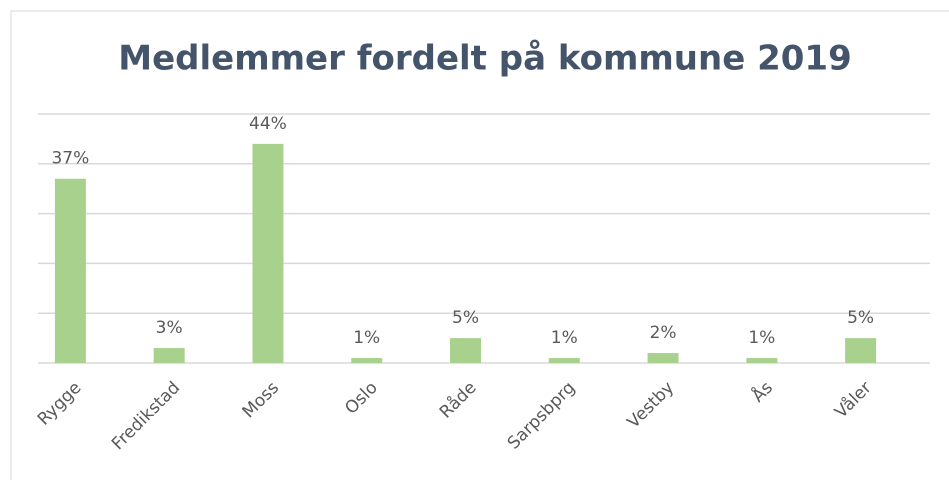 The image size is (949, 480). What do you see at coordinates (485, 59) in the screenshot?
I see `chart-title: Medlemmer fordelt på kommune 2019` at bounding box center [485, 59].